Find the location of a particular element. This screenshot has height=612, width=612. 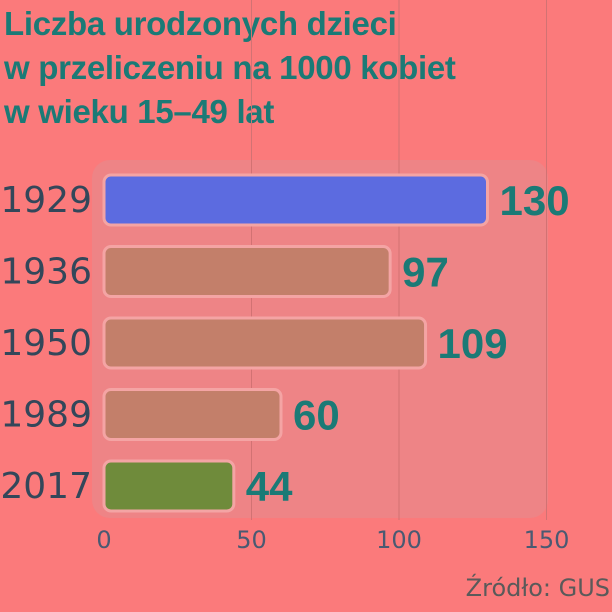

value-label-2017: 44 is located at coordinates (269, 486).